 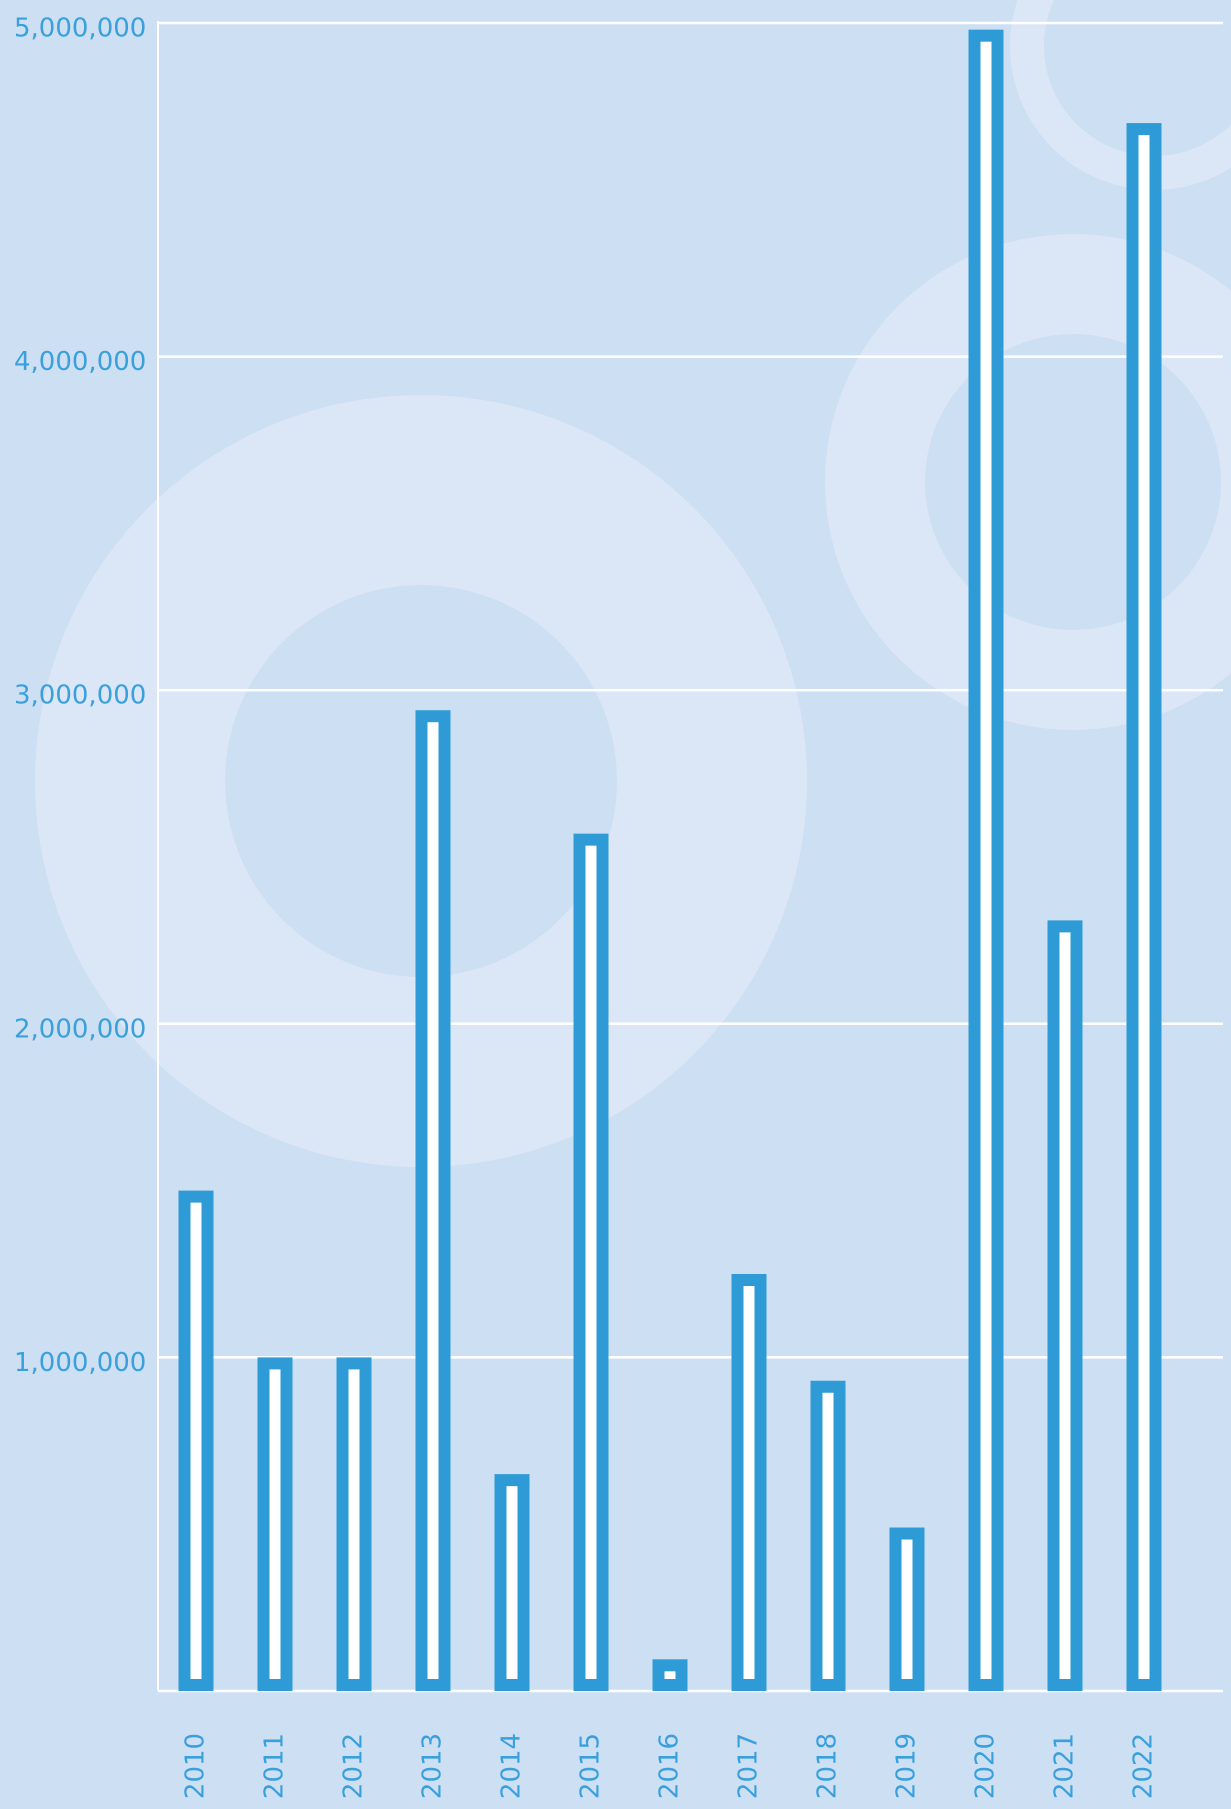 What do you see at coordinates (986, 1766) in the screenshot?
I see `x-tick-label: 2020` at bounding box center [986, 1766].